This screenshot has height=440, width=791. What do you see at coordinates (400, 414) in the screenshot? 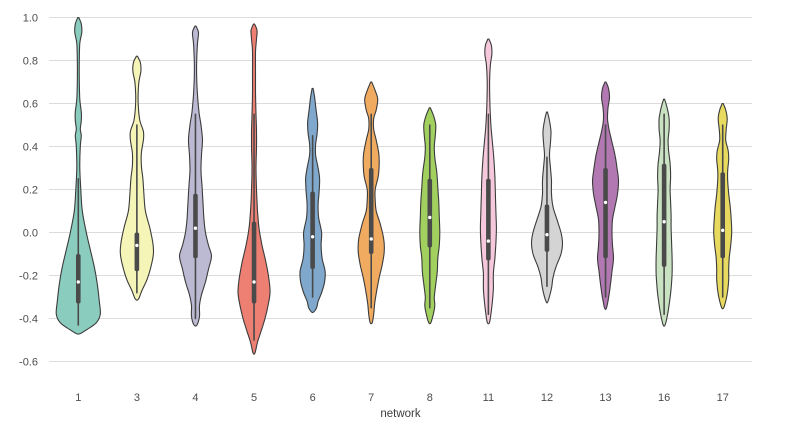
I see `x-axis-label: network` at bounding box center [400, 414].